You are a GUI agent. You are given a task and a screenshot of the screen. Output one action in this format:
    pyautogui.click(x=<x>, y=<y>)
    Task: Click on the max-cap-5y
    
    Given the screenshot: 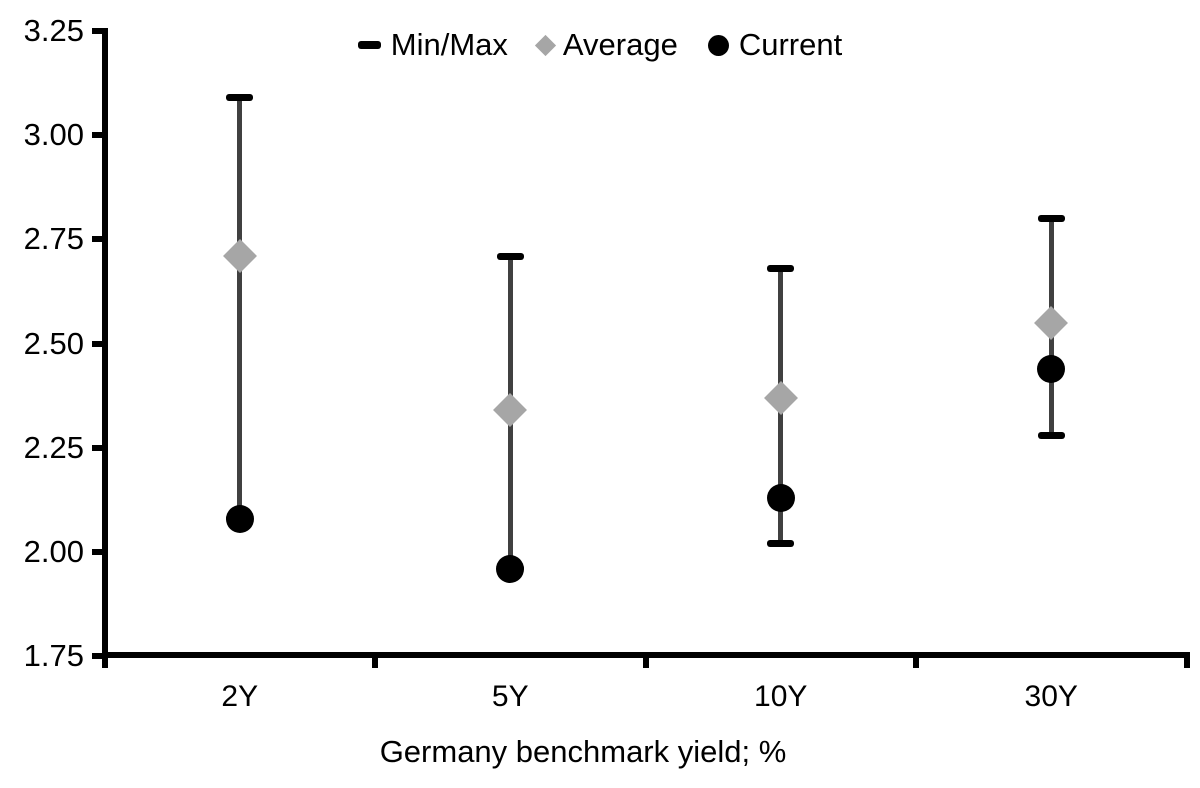 What is the action you would take?
    pyautogui.click(x=510, y=256)
    